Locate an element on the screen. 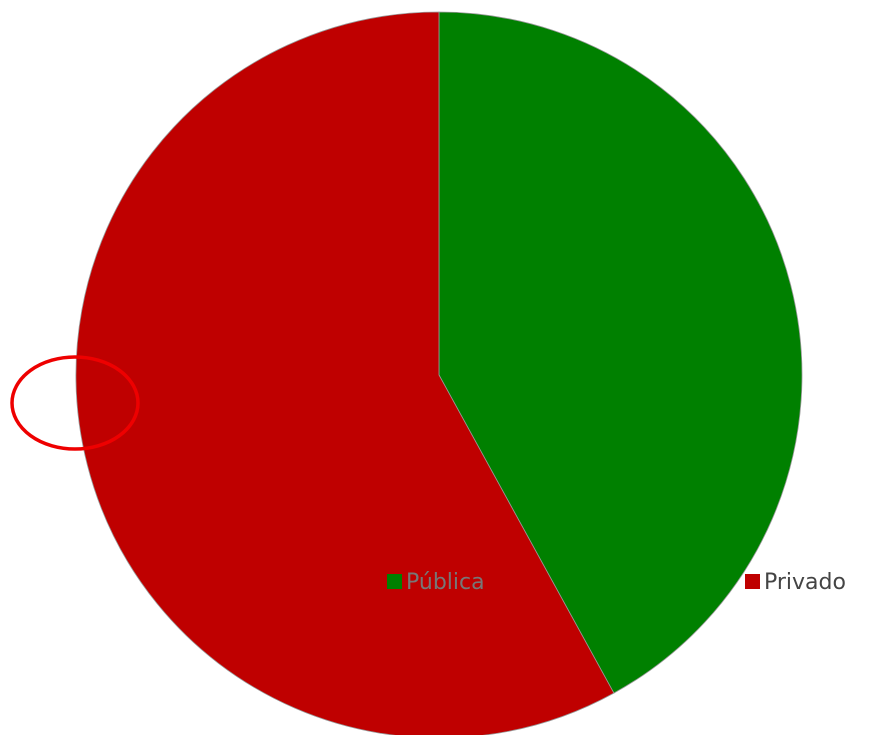  legend-label: Privado is located at coordinates (805, 582).